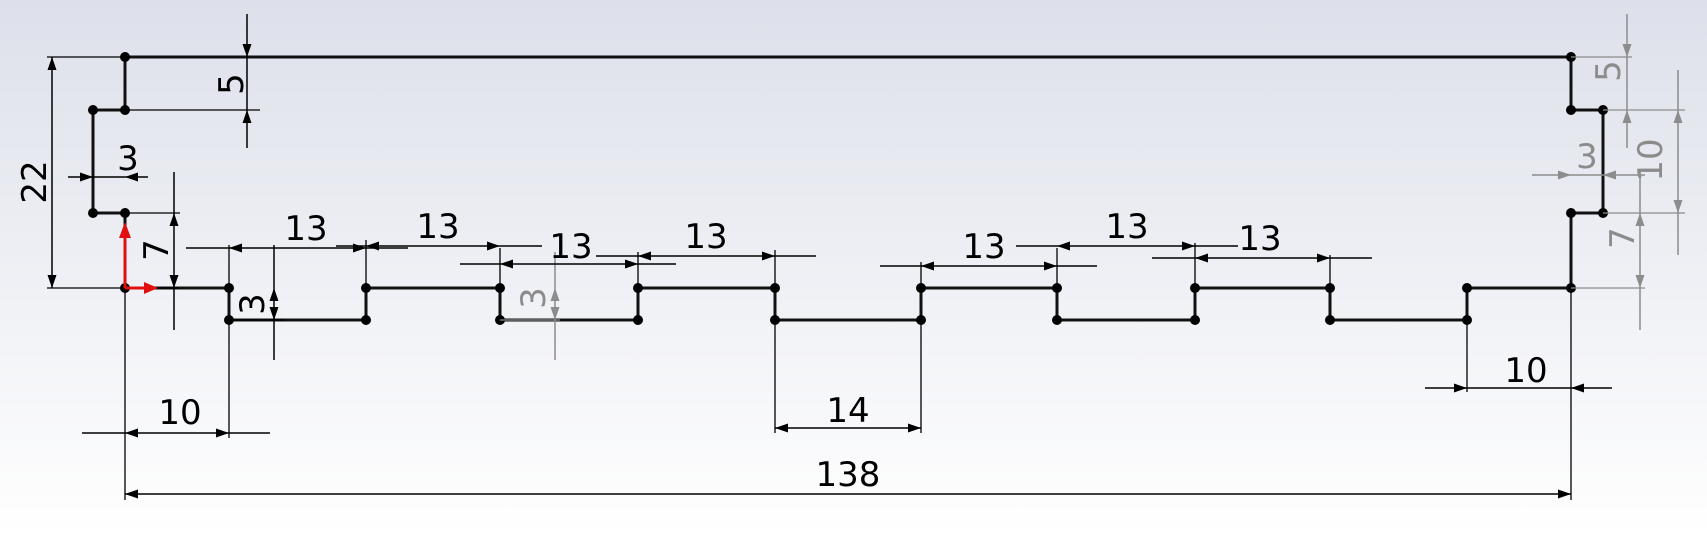 Image resolution: width=1707 pixels, height=537 pixels. What do you see at coordinates (1609, 71) in the screenshot?
I see `dimension-right-top-step: 5` at bounding box center [1609, 71].